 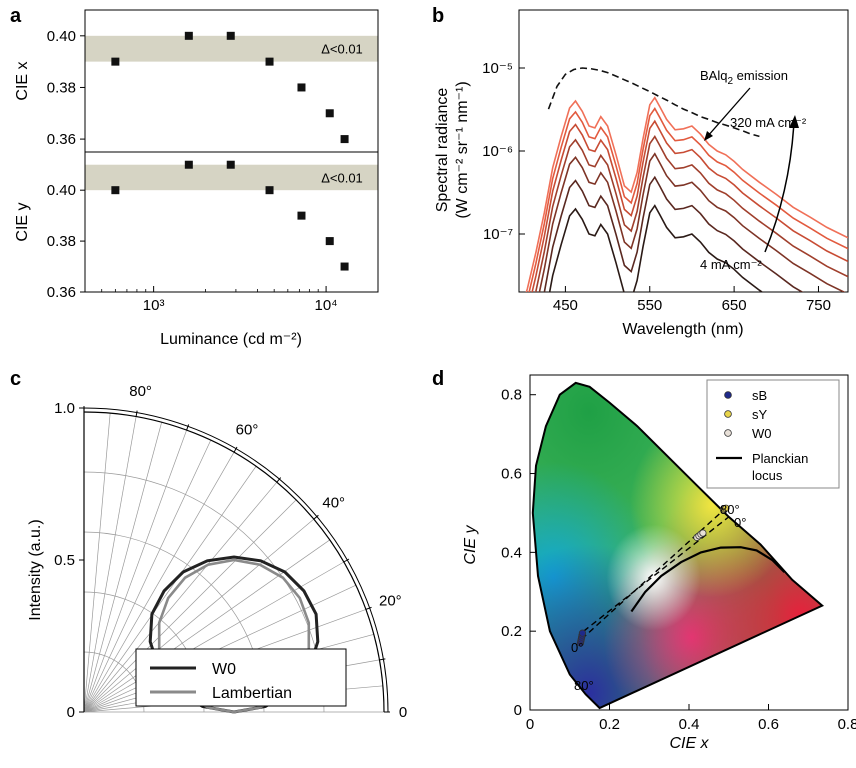 I want to click on baqi-label-suffix: emission, so click(x=760, y=75).